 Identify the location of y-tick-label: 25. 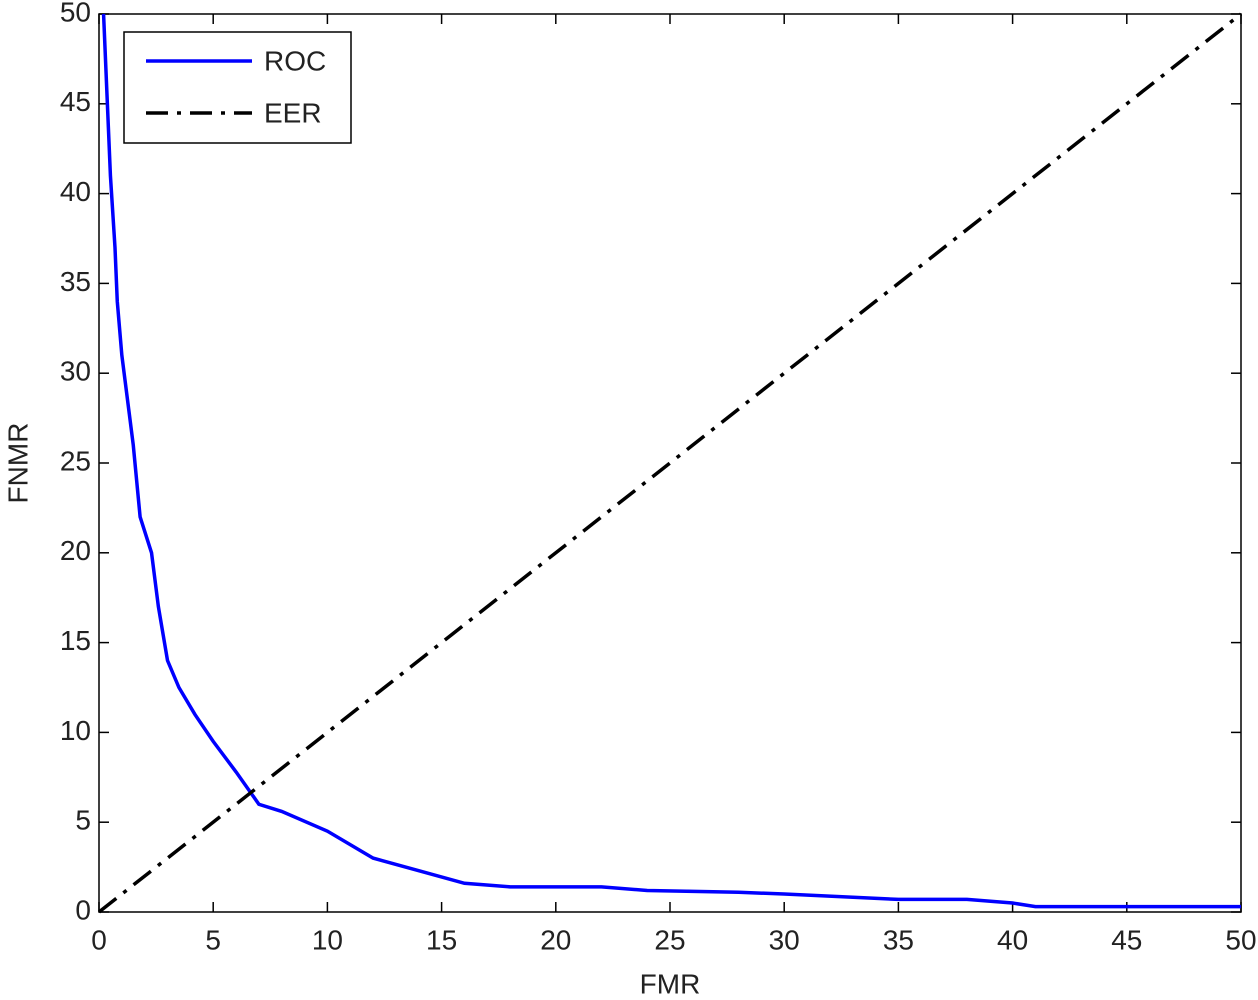
(75, 460).